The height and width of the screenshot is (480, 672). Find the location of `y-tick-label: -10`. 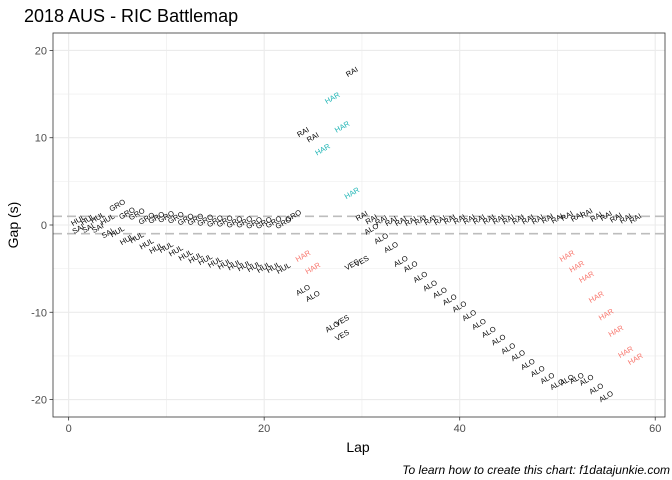

y-tick-label: -10 is located at coordinates (39, 313).